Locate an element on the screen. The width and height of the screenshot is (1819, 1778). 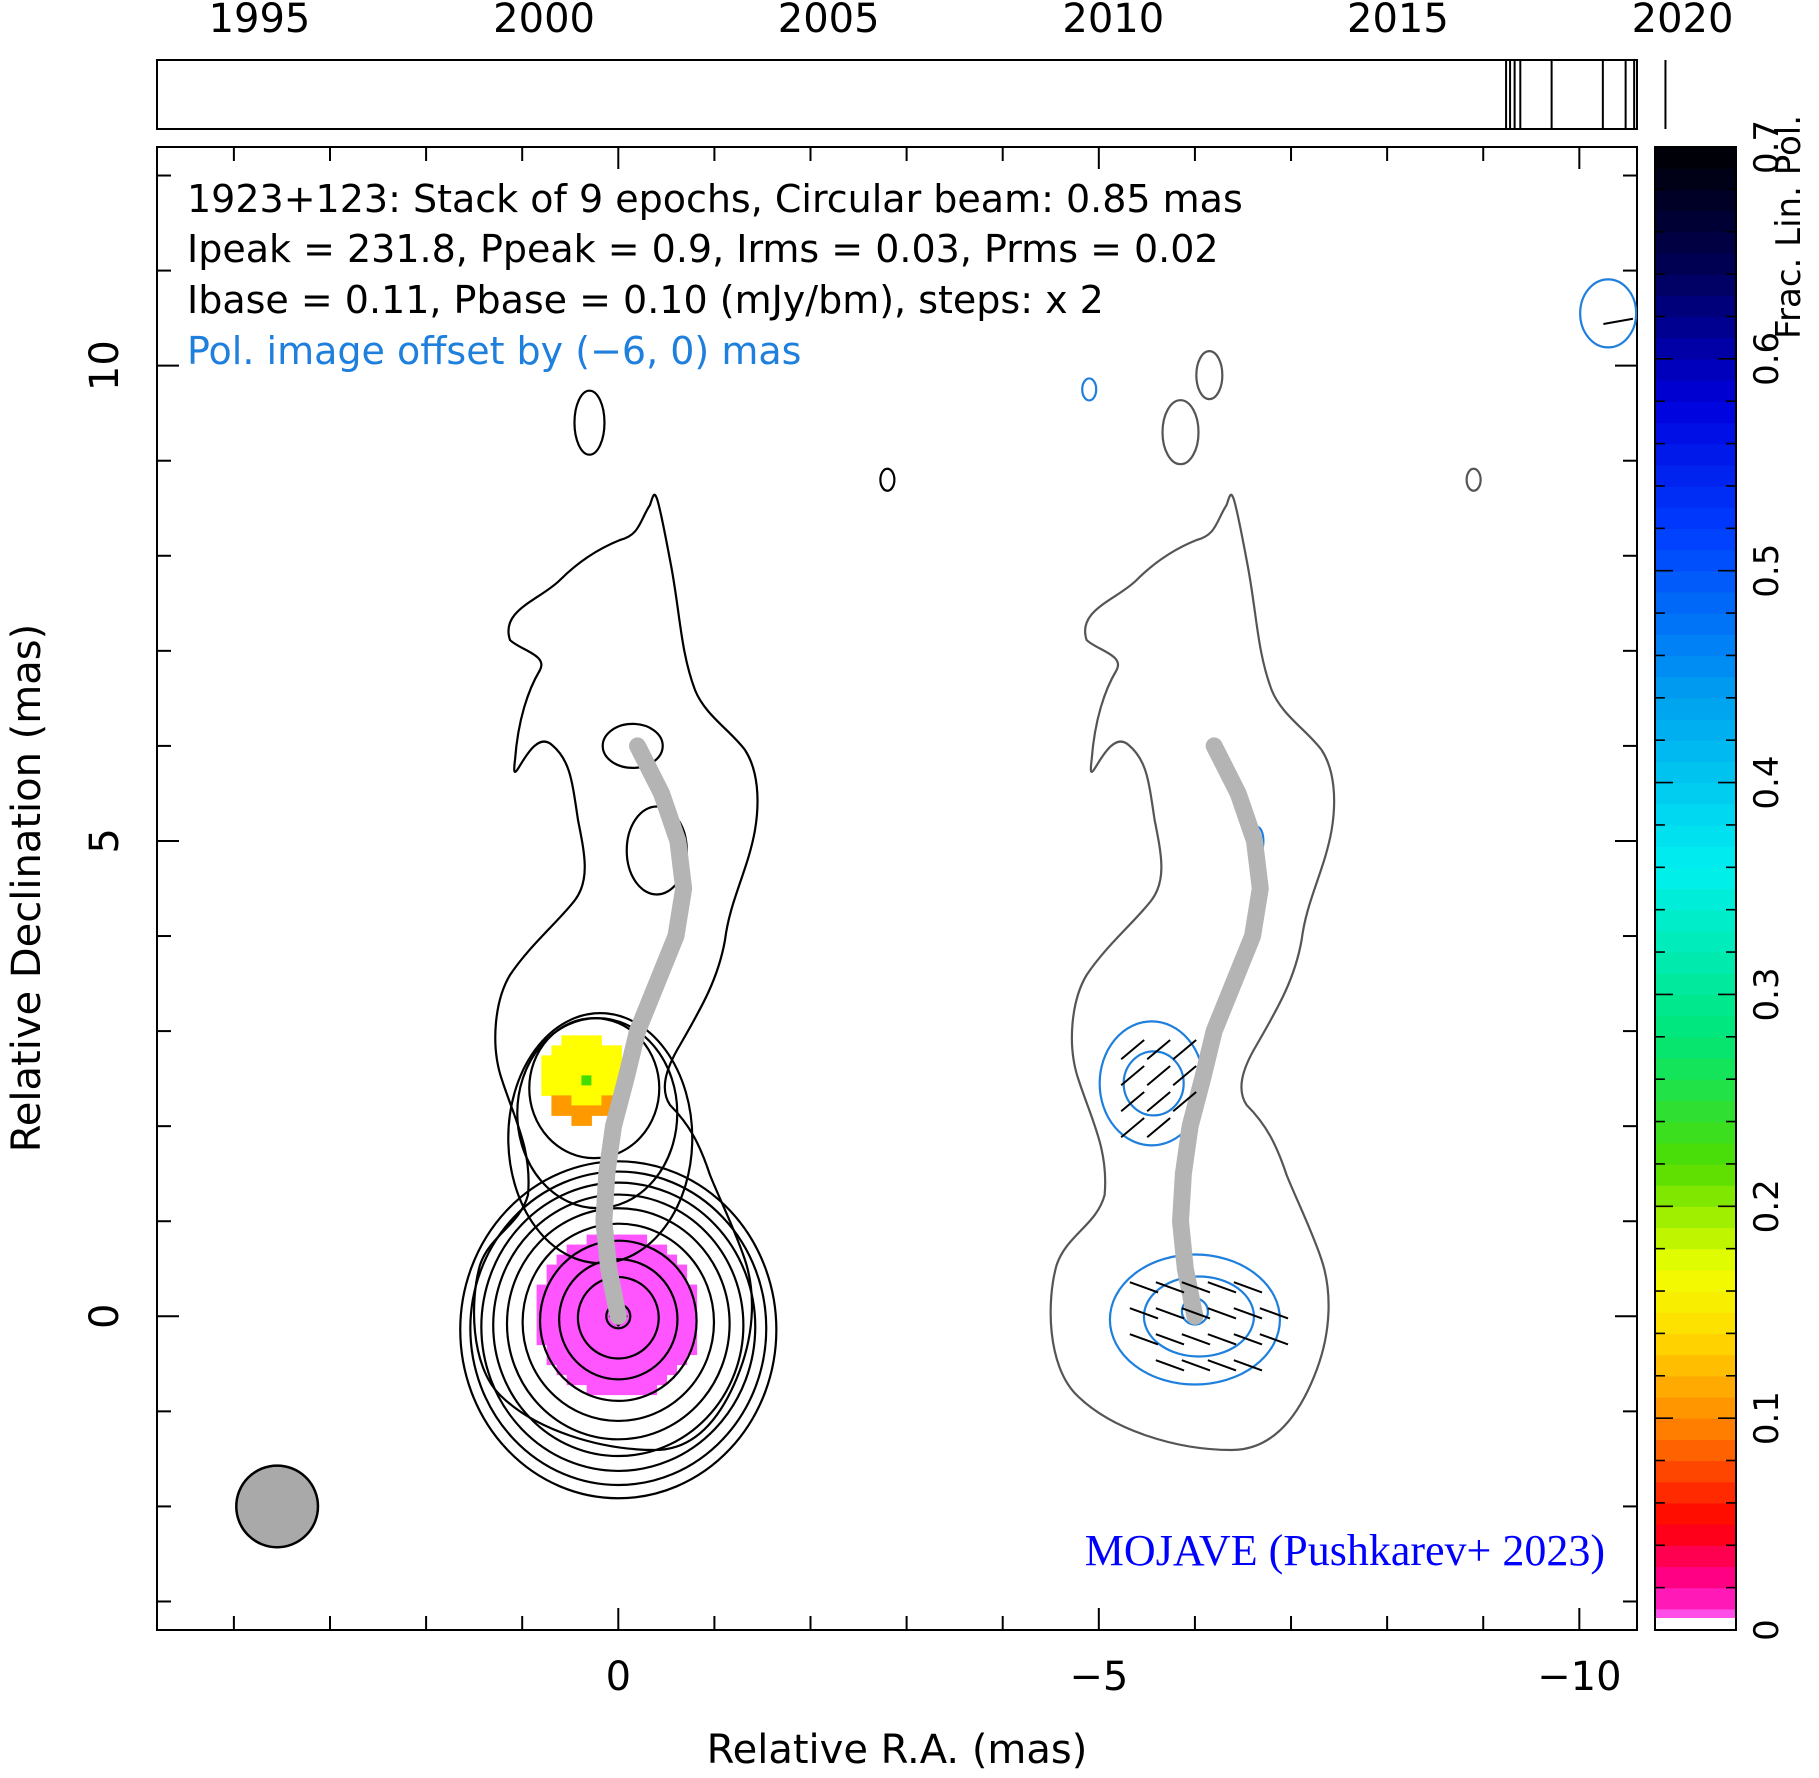
colorbar-title: Frac. Lin. Pol. is located at coordinates (1789, 227).